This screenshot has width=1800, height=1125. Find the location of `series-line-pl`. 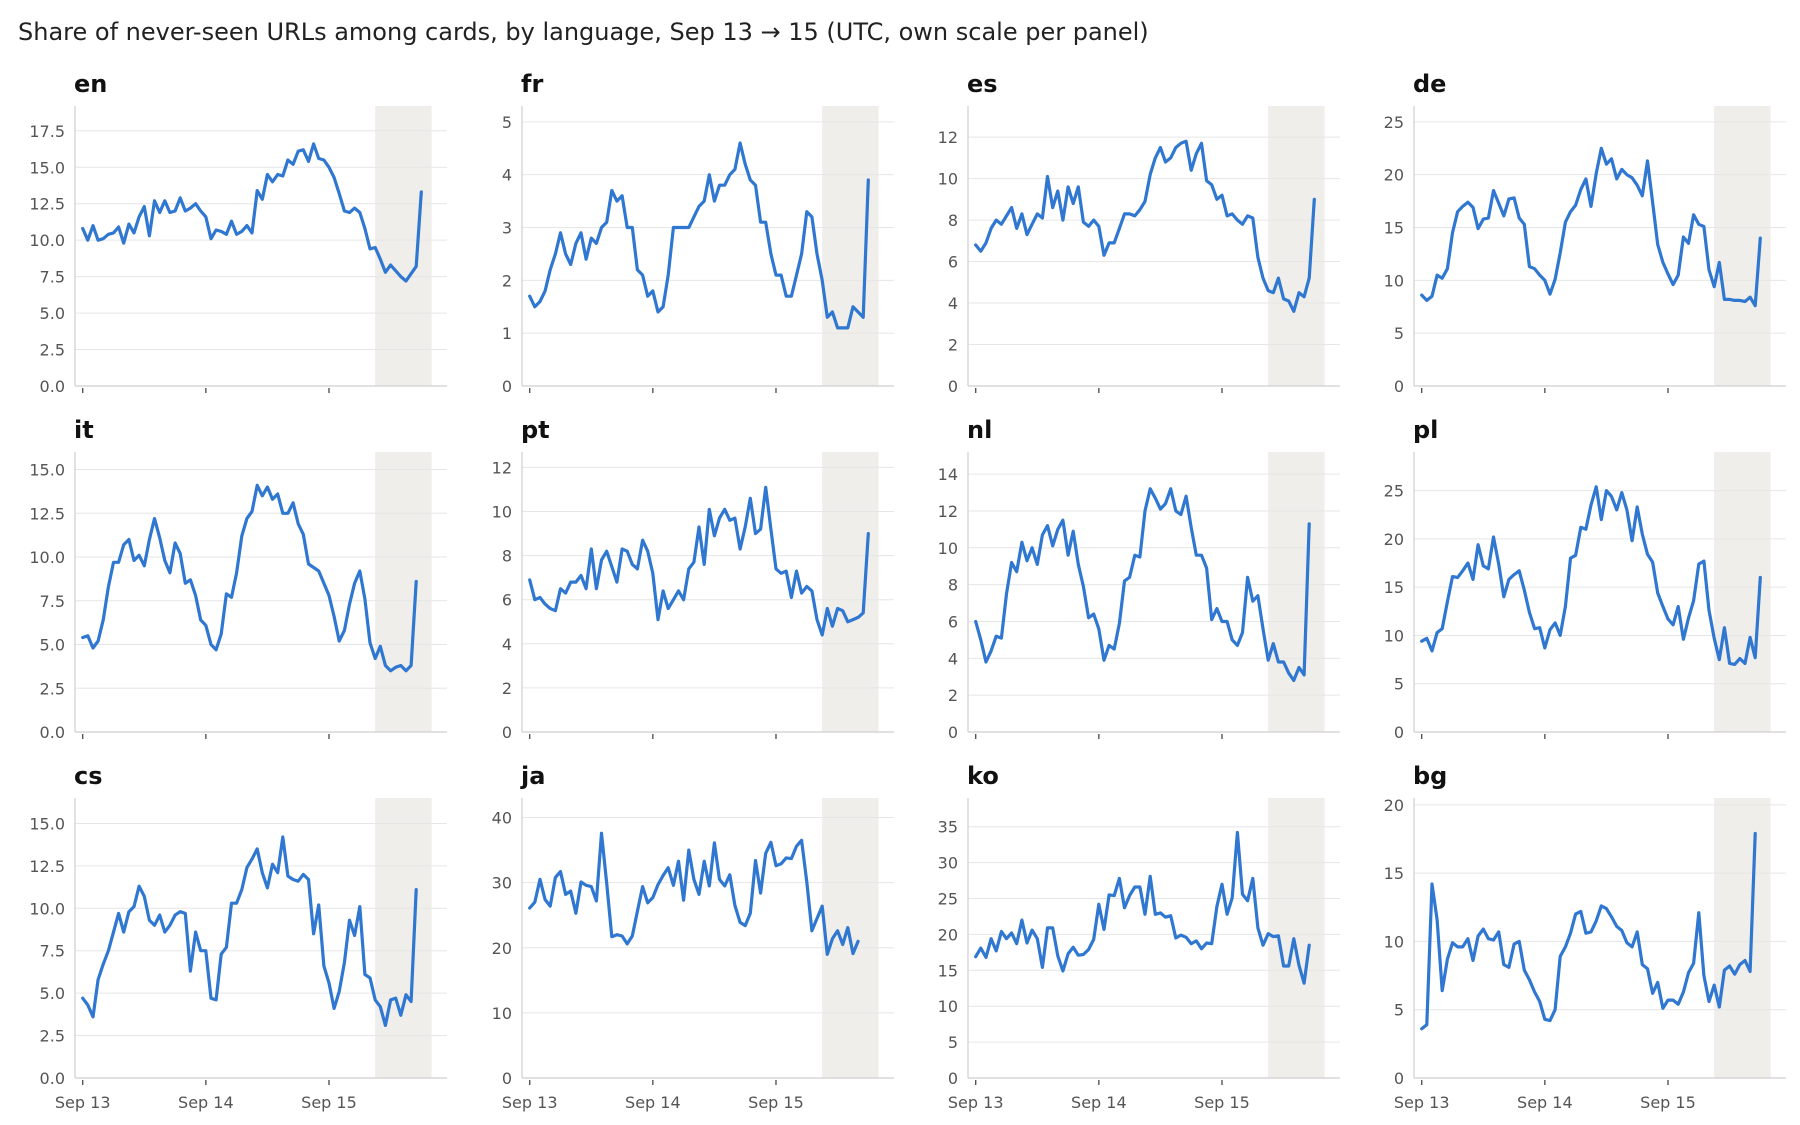

series-line-pl is located at coordinates (1591, 576).